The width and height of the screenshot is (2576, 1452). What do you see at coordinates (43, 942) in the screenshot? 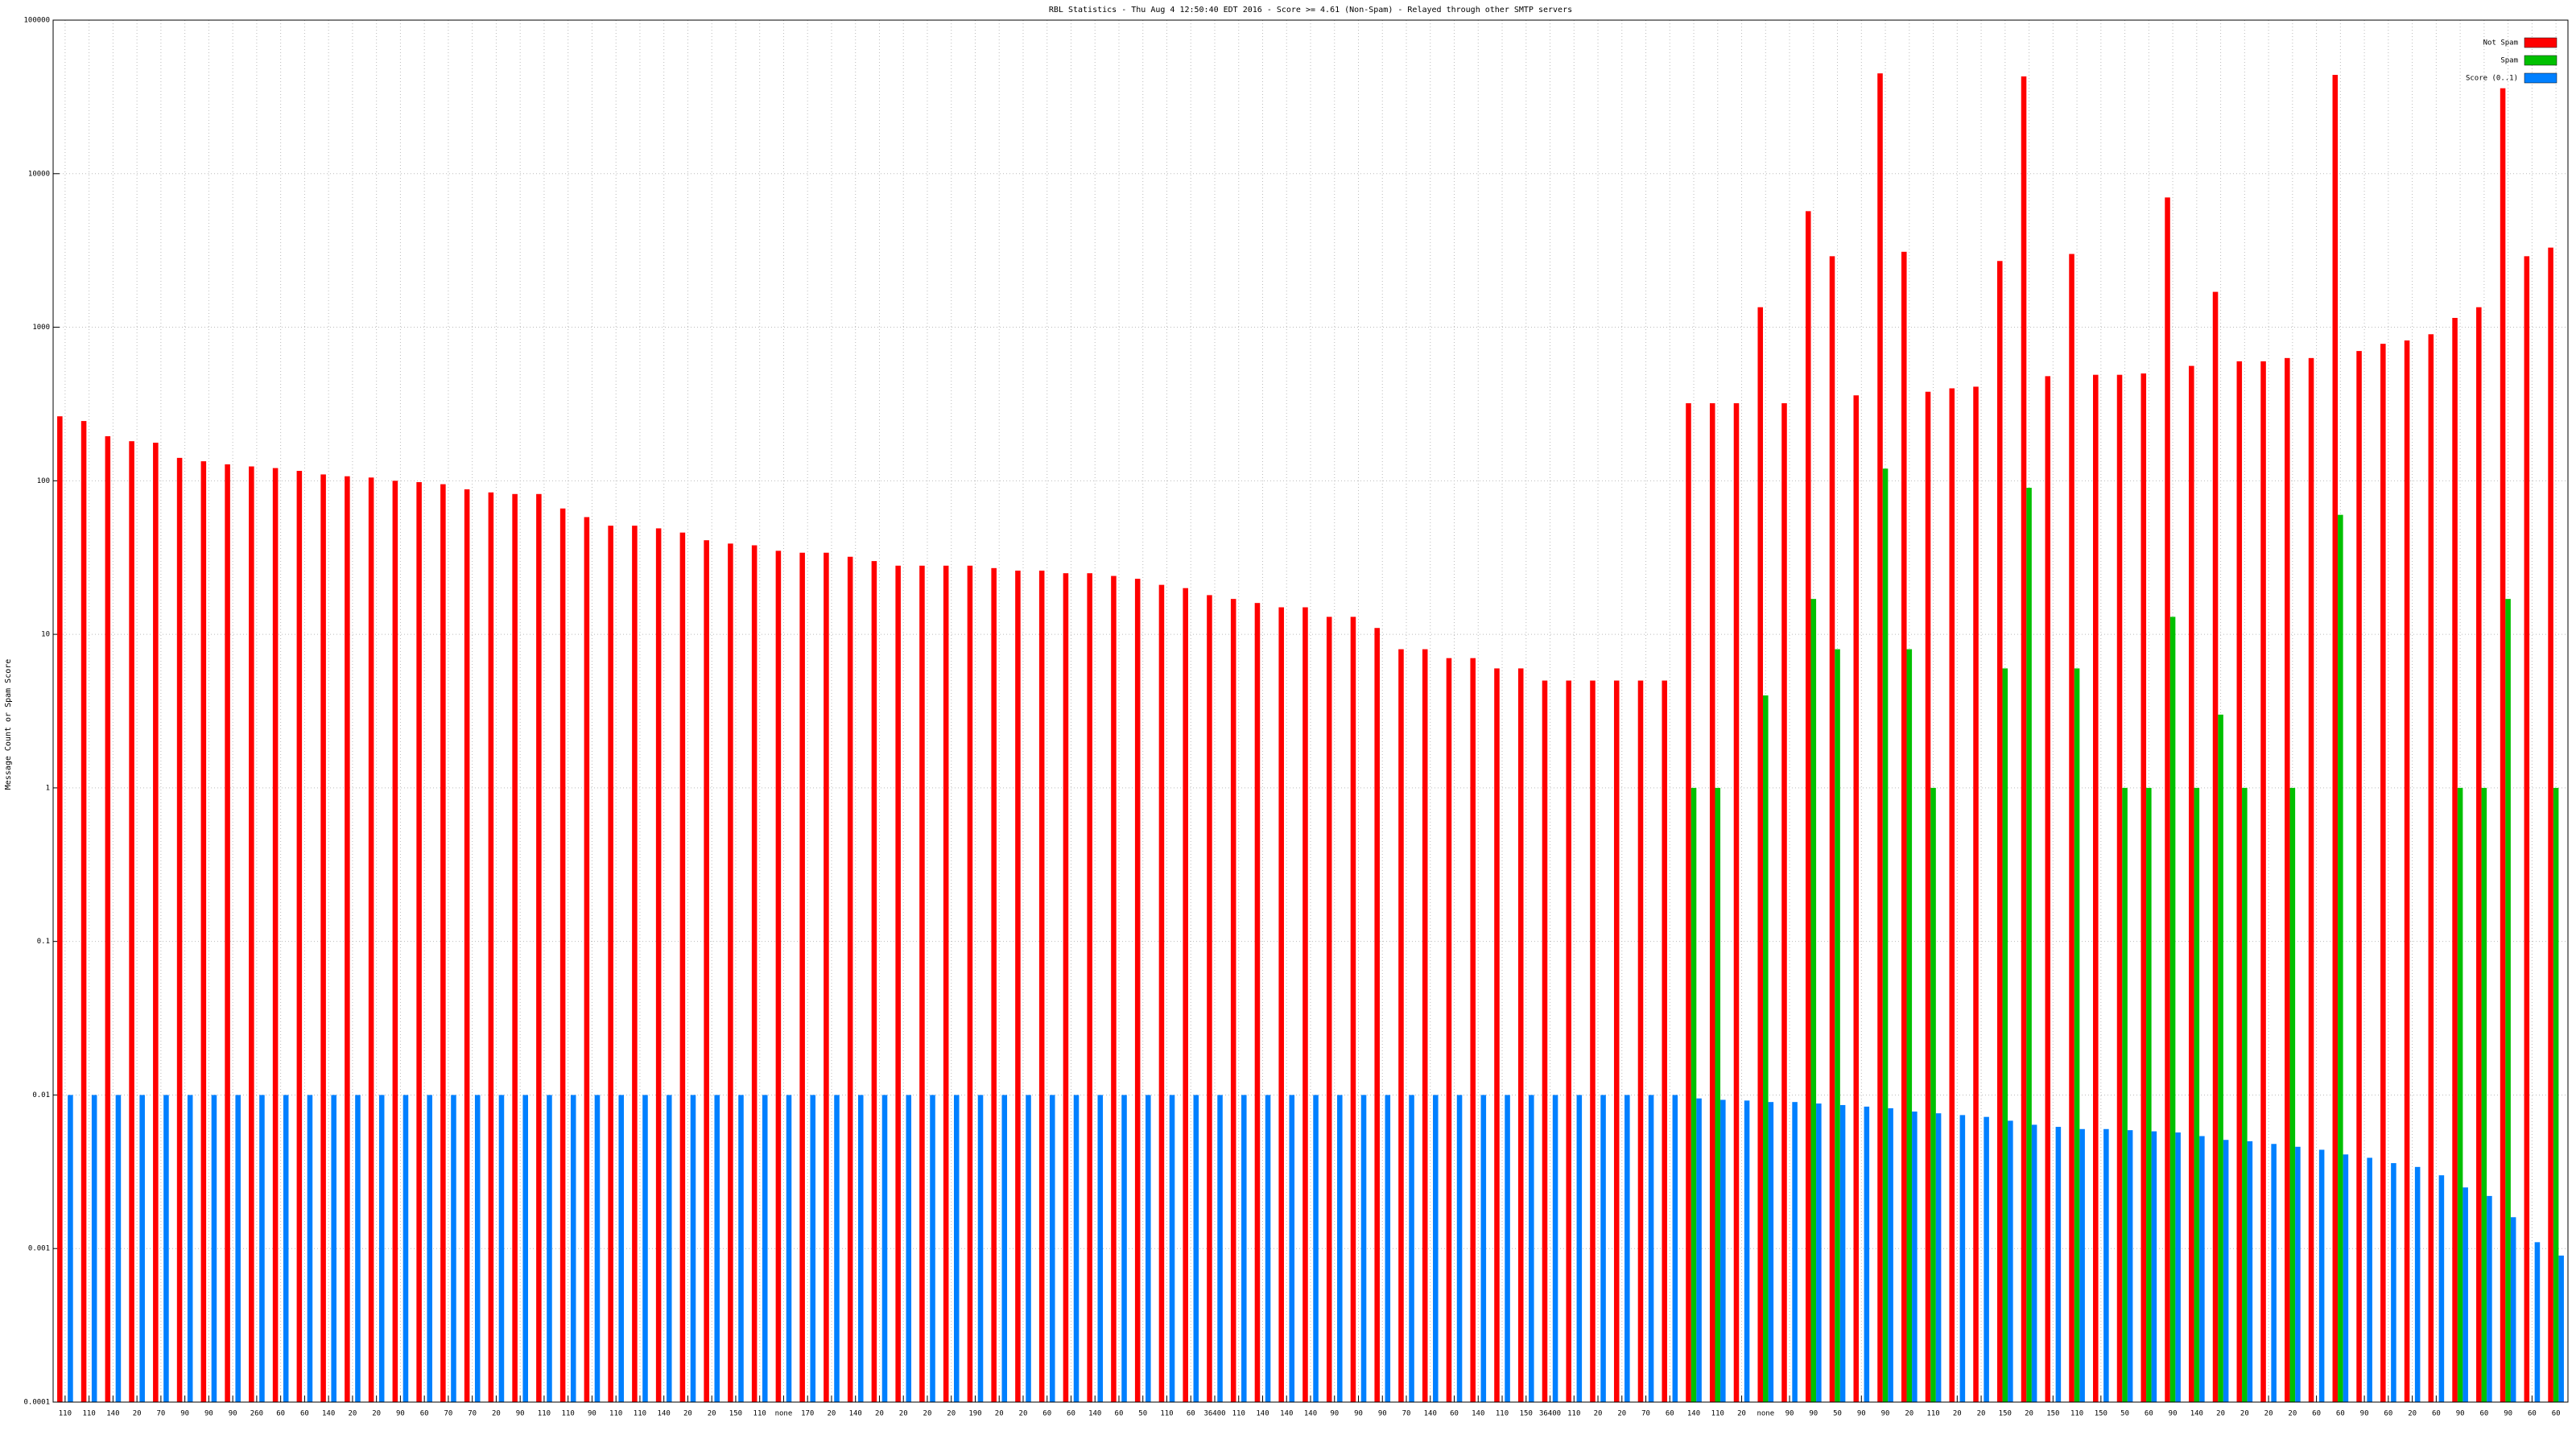
I see `y-tick-label: 0.1` at bounding box center [43, 942].